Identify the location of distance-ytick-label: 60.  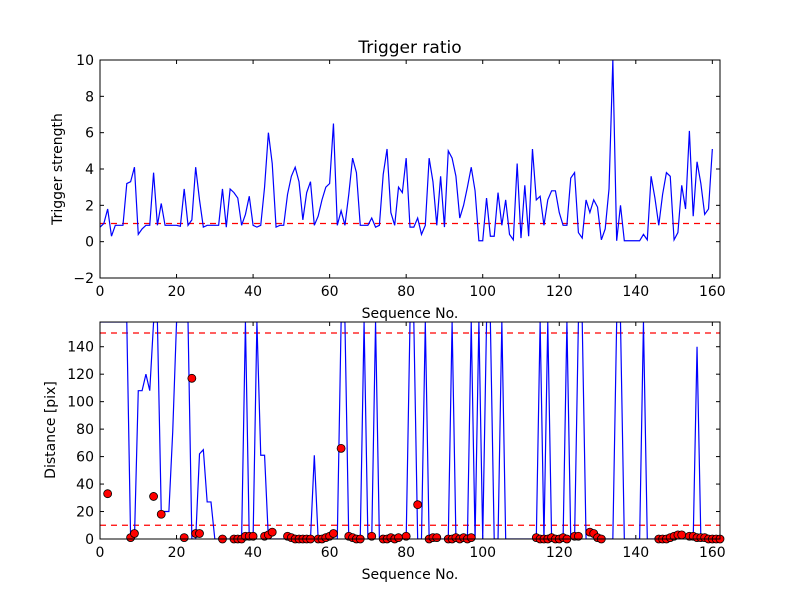
(85, 458).